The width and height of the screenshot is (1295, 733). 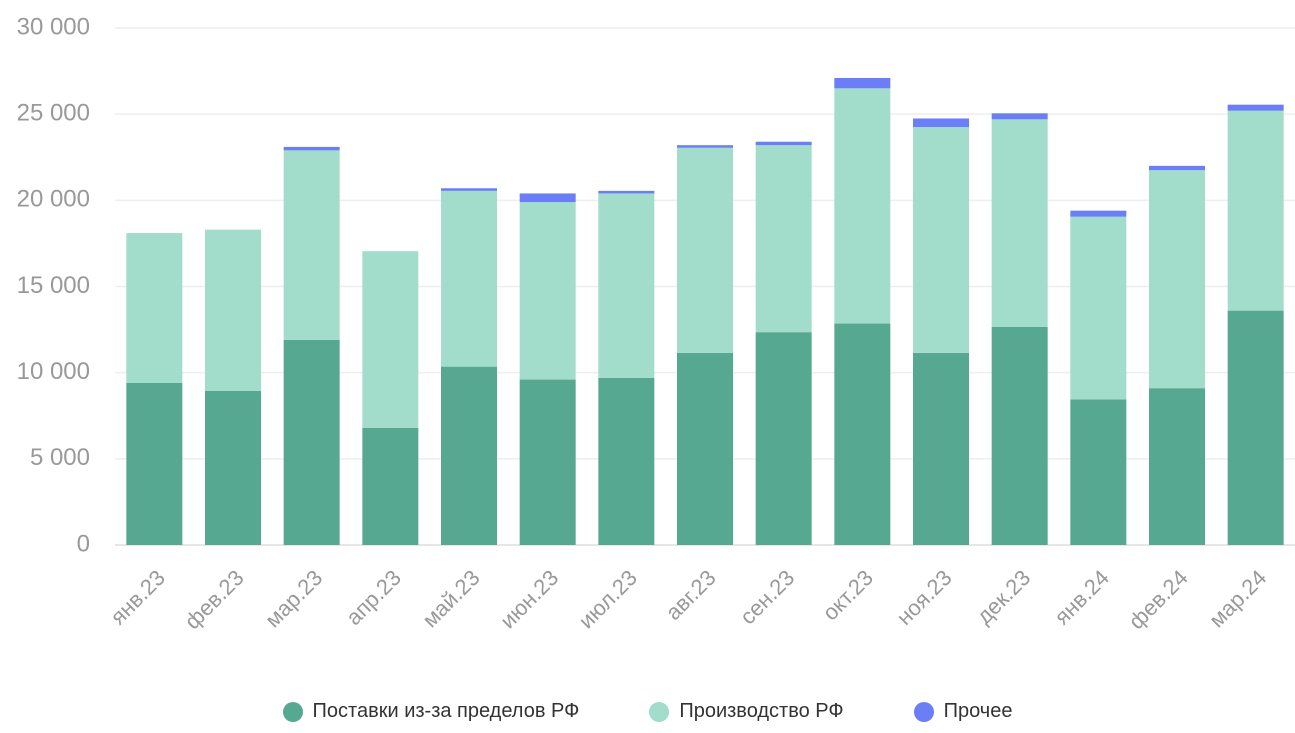 I want to click on legend-item: Поставки из-за пределов РФ, so click(x=431, y=711).